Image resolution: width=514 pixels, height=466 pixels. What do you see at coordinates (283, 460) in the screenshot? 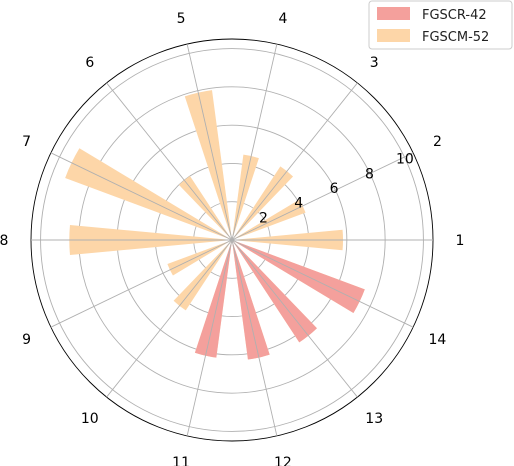
I see `angular-tick-label: 12` at bounding box center [283, 460].